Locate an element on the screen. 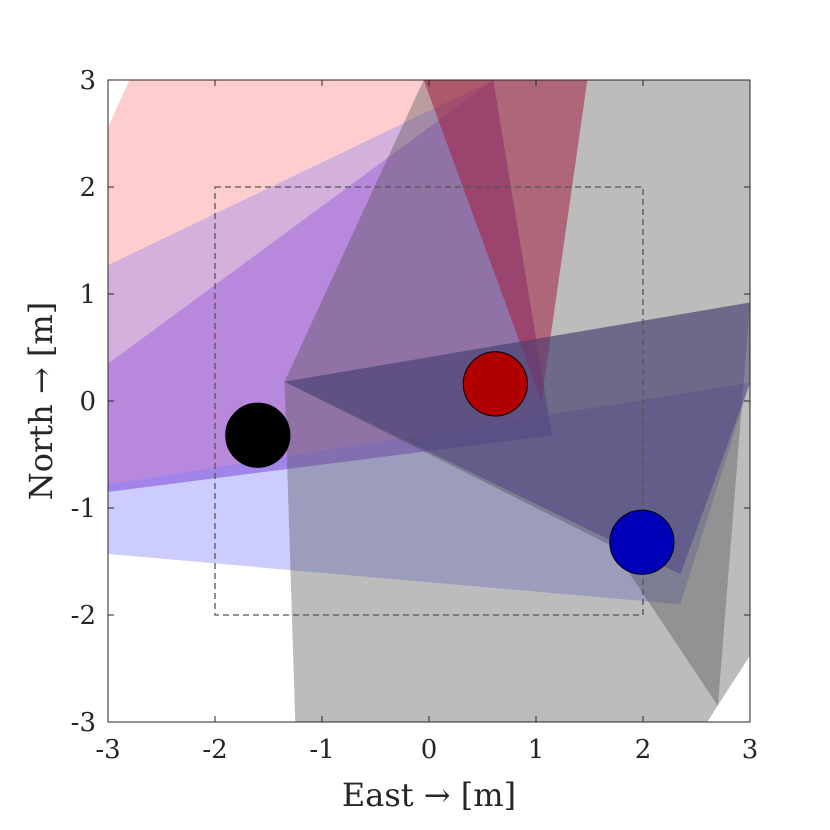  y-tick-label: -1 is located at coordinates (83, 509).